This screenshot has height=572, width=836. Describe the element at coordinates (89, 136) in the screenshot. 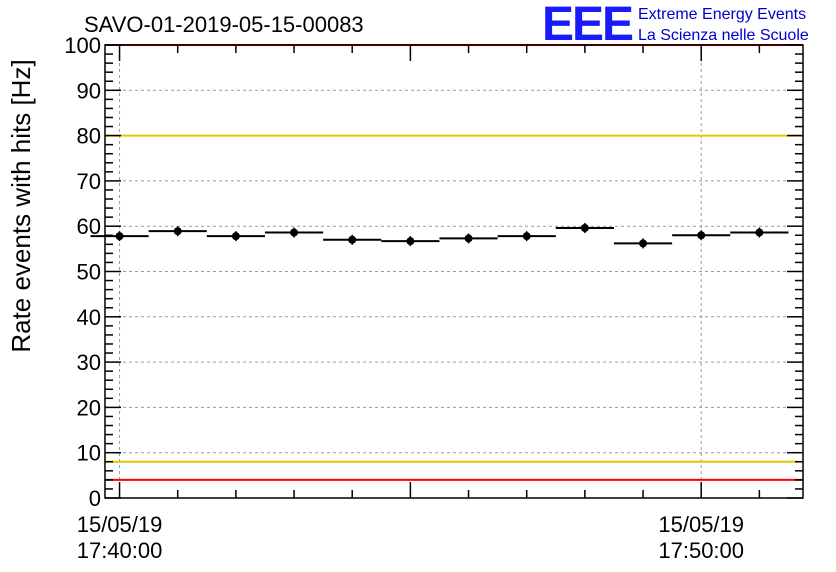

I see `y-tick-label: 80` at that location.